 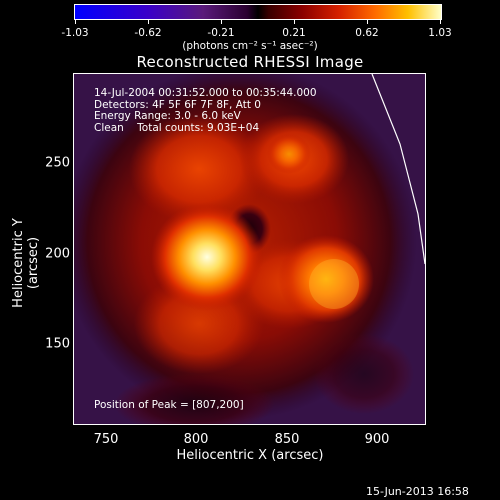 What do you see at coordinates (57, 344) in the screenshot?
I see `y-tick-label: 150` at bounding box center [57, 344].